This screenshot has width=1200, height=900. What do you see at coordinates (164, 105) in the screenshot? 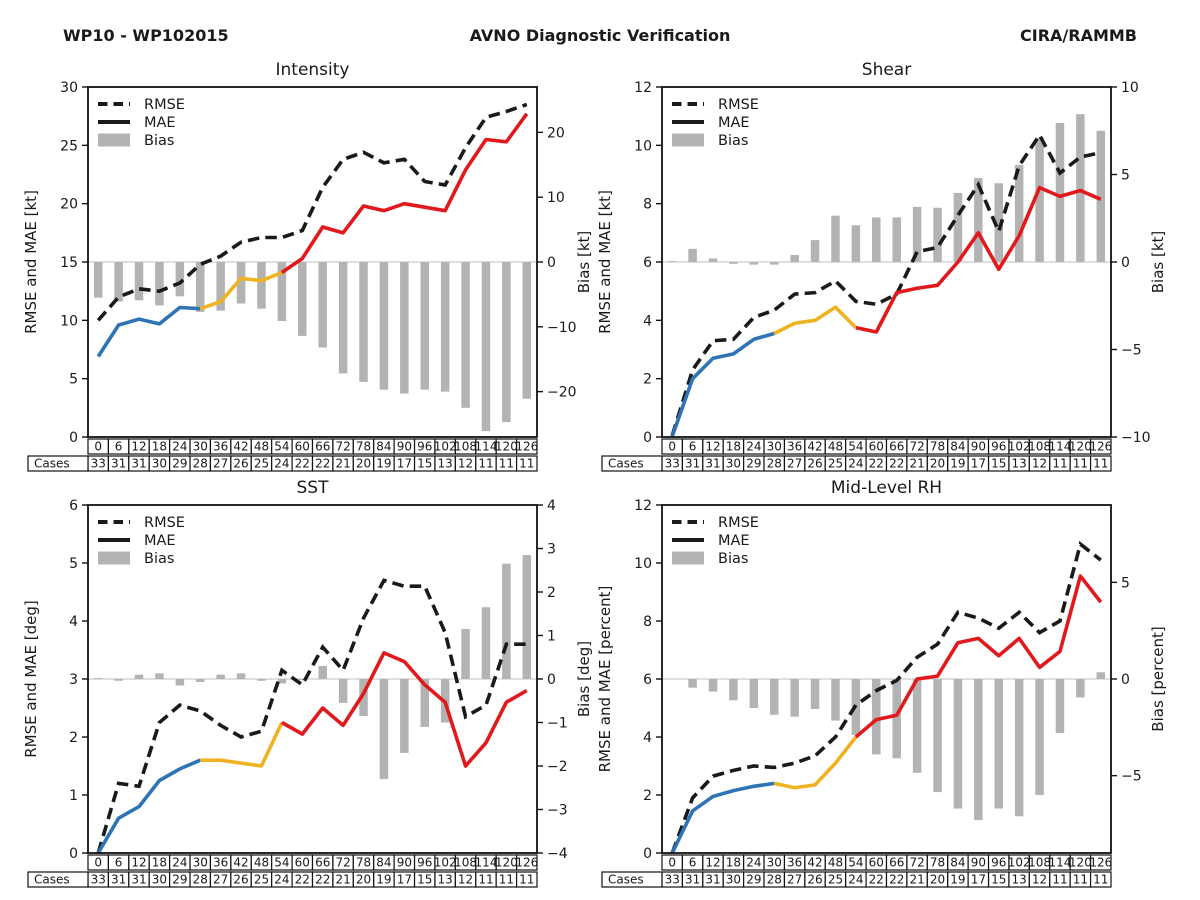
I see `legend-rmse-label: RMSE` at bounding box center [164, 105].